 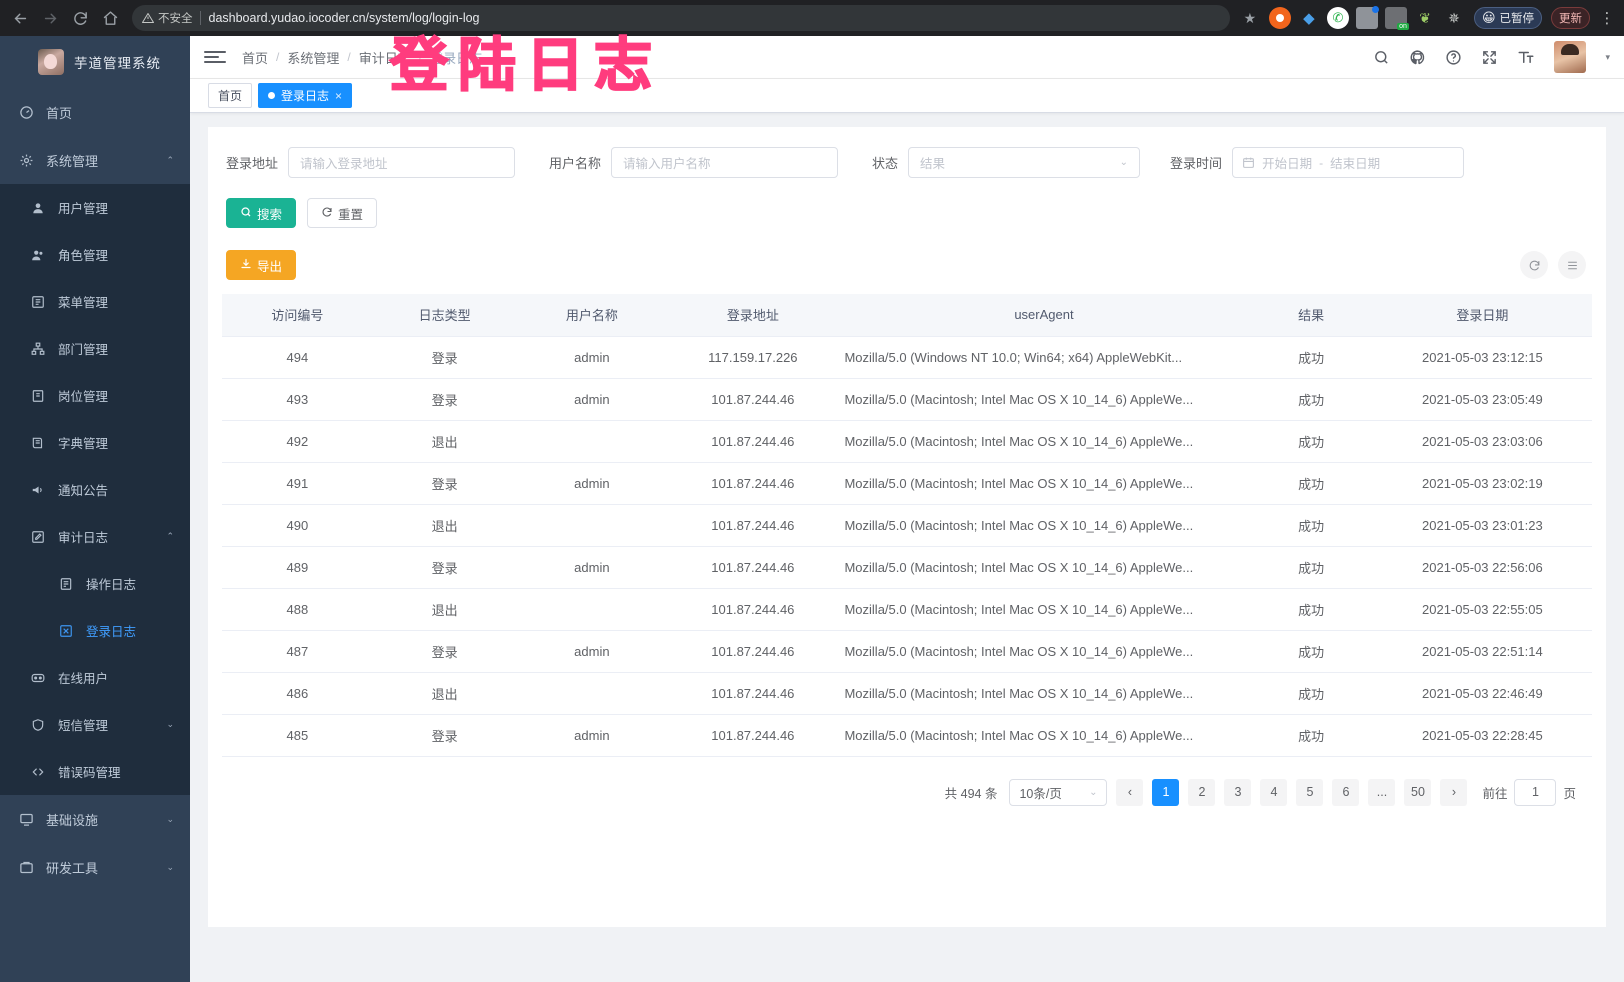 What do you see at coordinates (80, 18) in the screenshot?
I see `reload-icon` at bounding box center [80, 18].